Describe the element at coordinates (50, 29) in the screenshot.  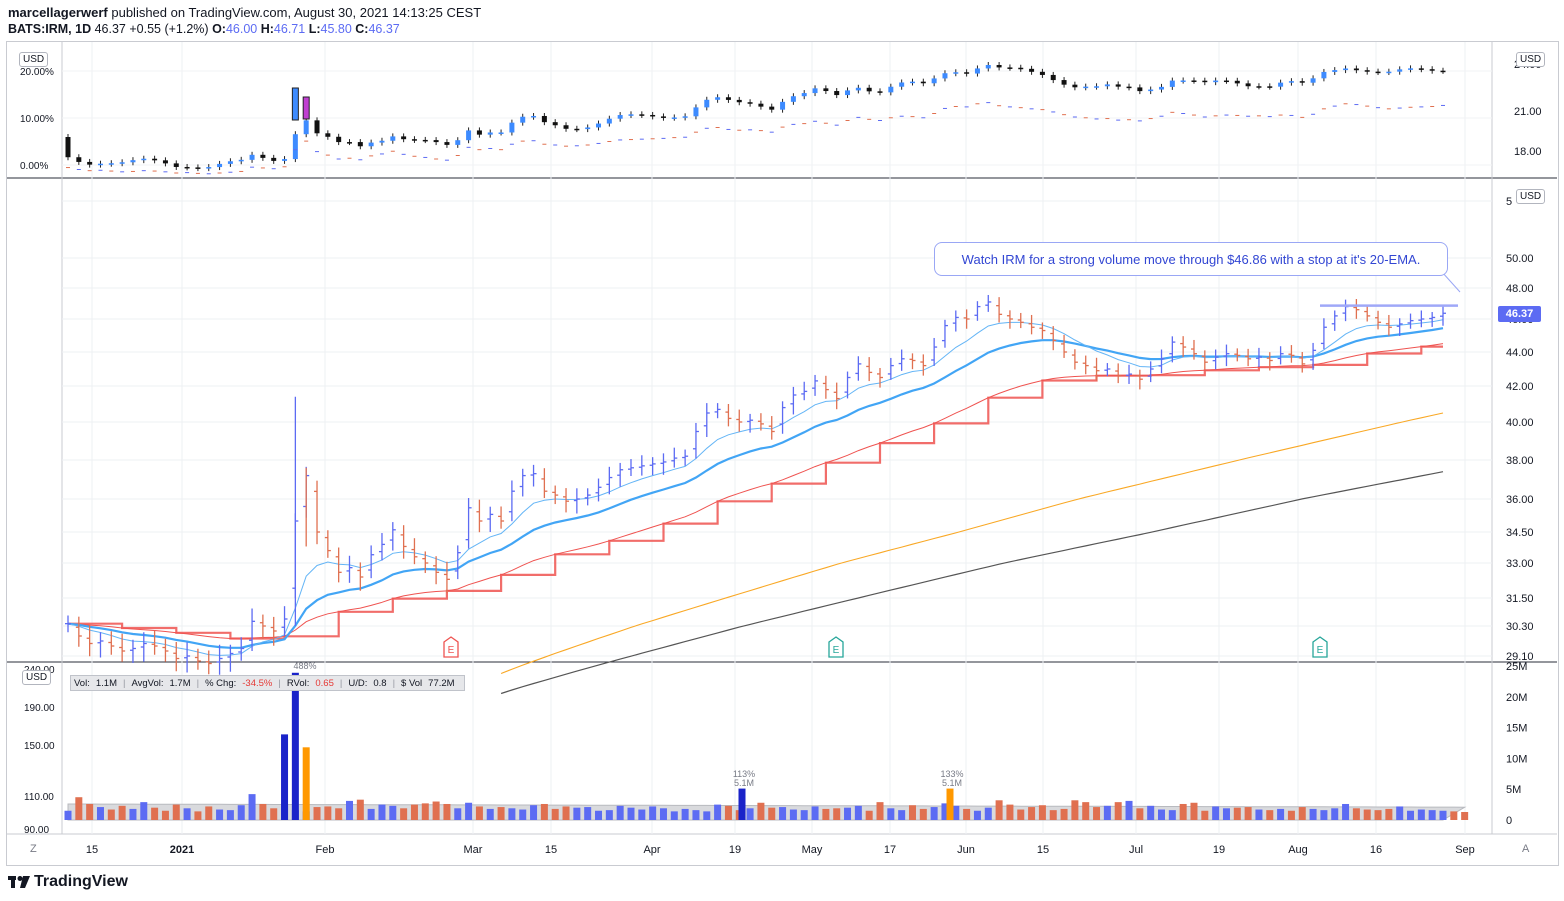
I see `symbol-label: BATS:IRM, 1D` at that location.